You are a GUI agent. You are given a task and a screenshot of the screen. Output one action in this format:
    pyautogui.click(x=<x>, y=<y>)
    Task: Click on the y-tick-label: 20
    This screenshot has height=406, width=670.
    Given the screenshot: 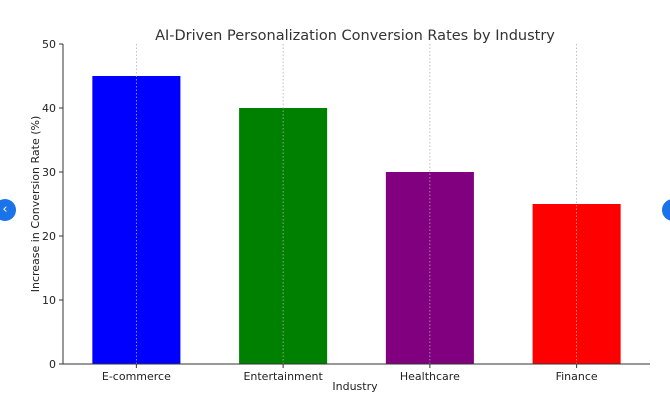 What is the action you would take?
    pyautogui.click(x=49, y=236)
    